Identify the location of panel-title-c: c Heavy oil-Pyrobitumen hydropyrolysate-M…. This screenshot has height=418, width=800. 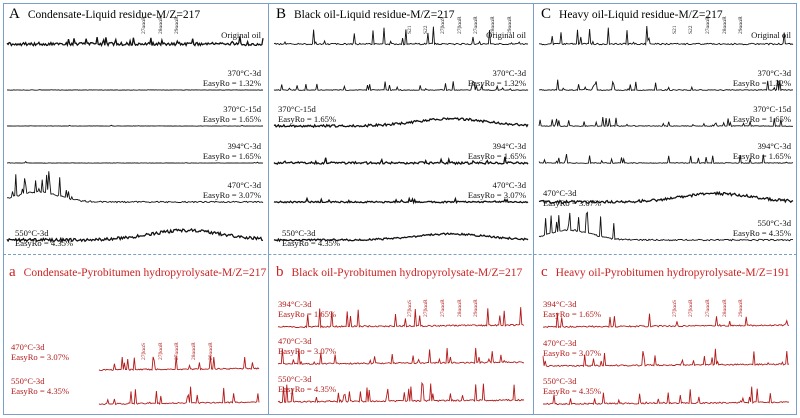
(665, 272).